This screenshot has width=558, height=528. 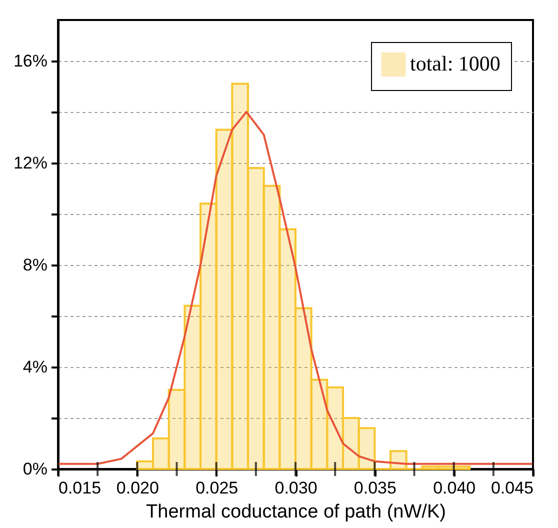 What do you see at coordinates (80, 488) in the screenshot?
I see `x-tick-label: 0.015` at bounding box center [80, 488].